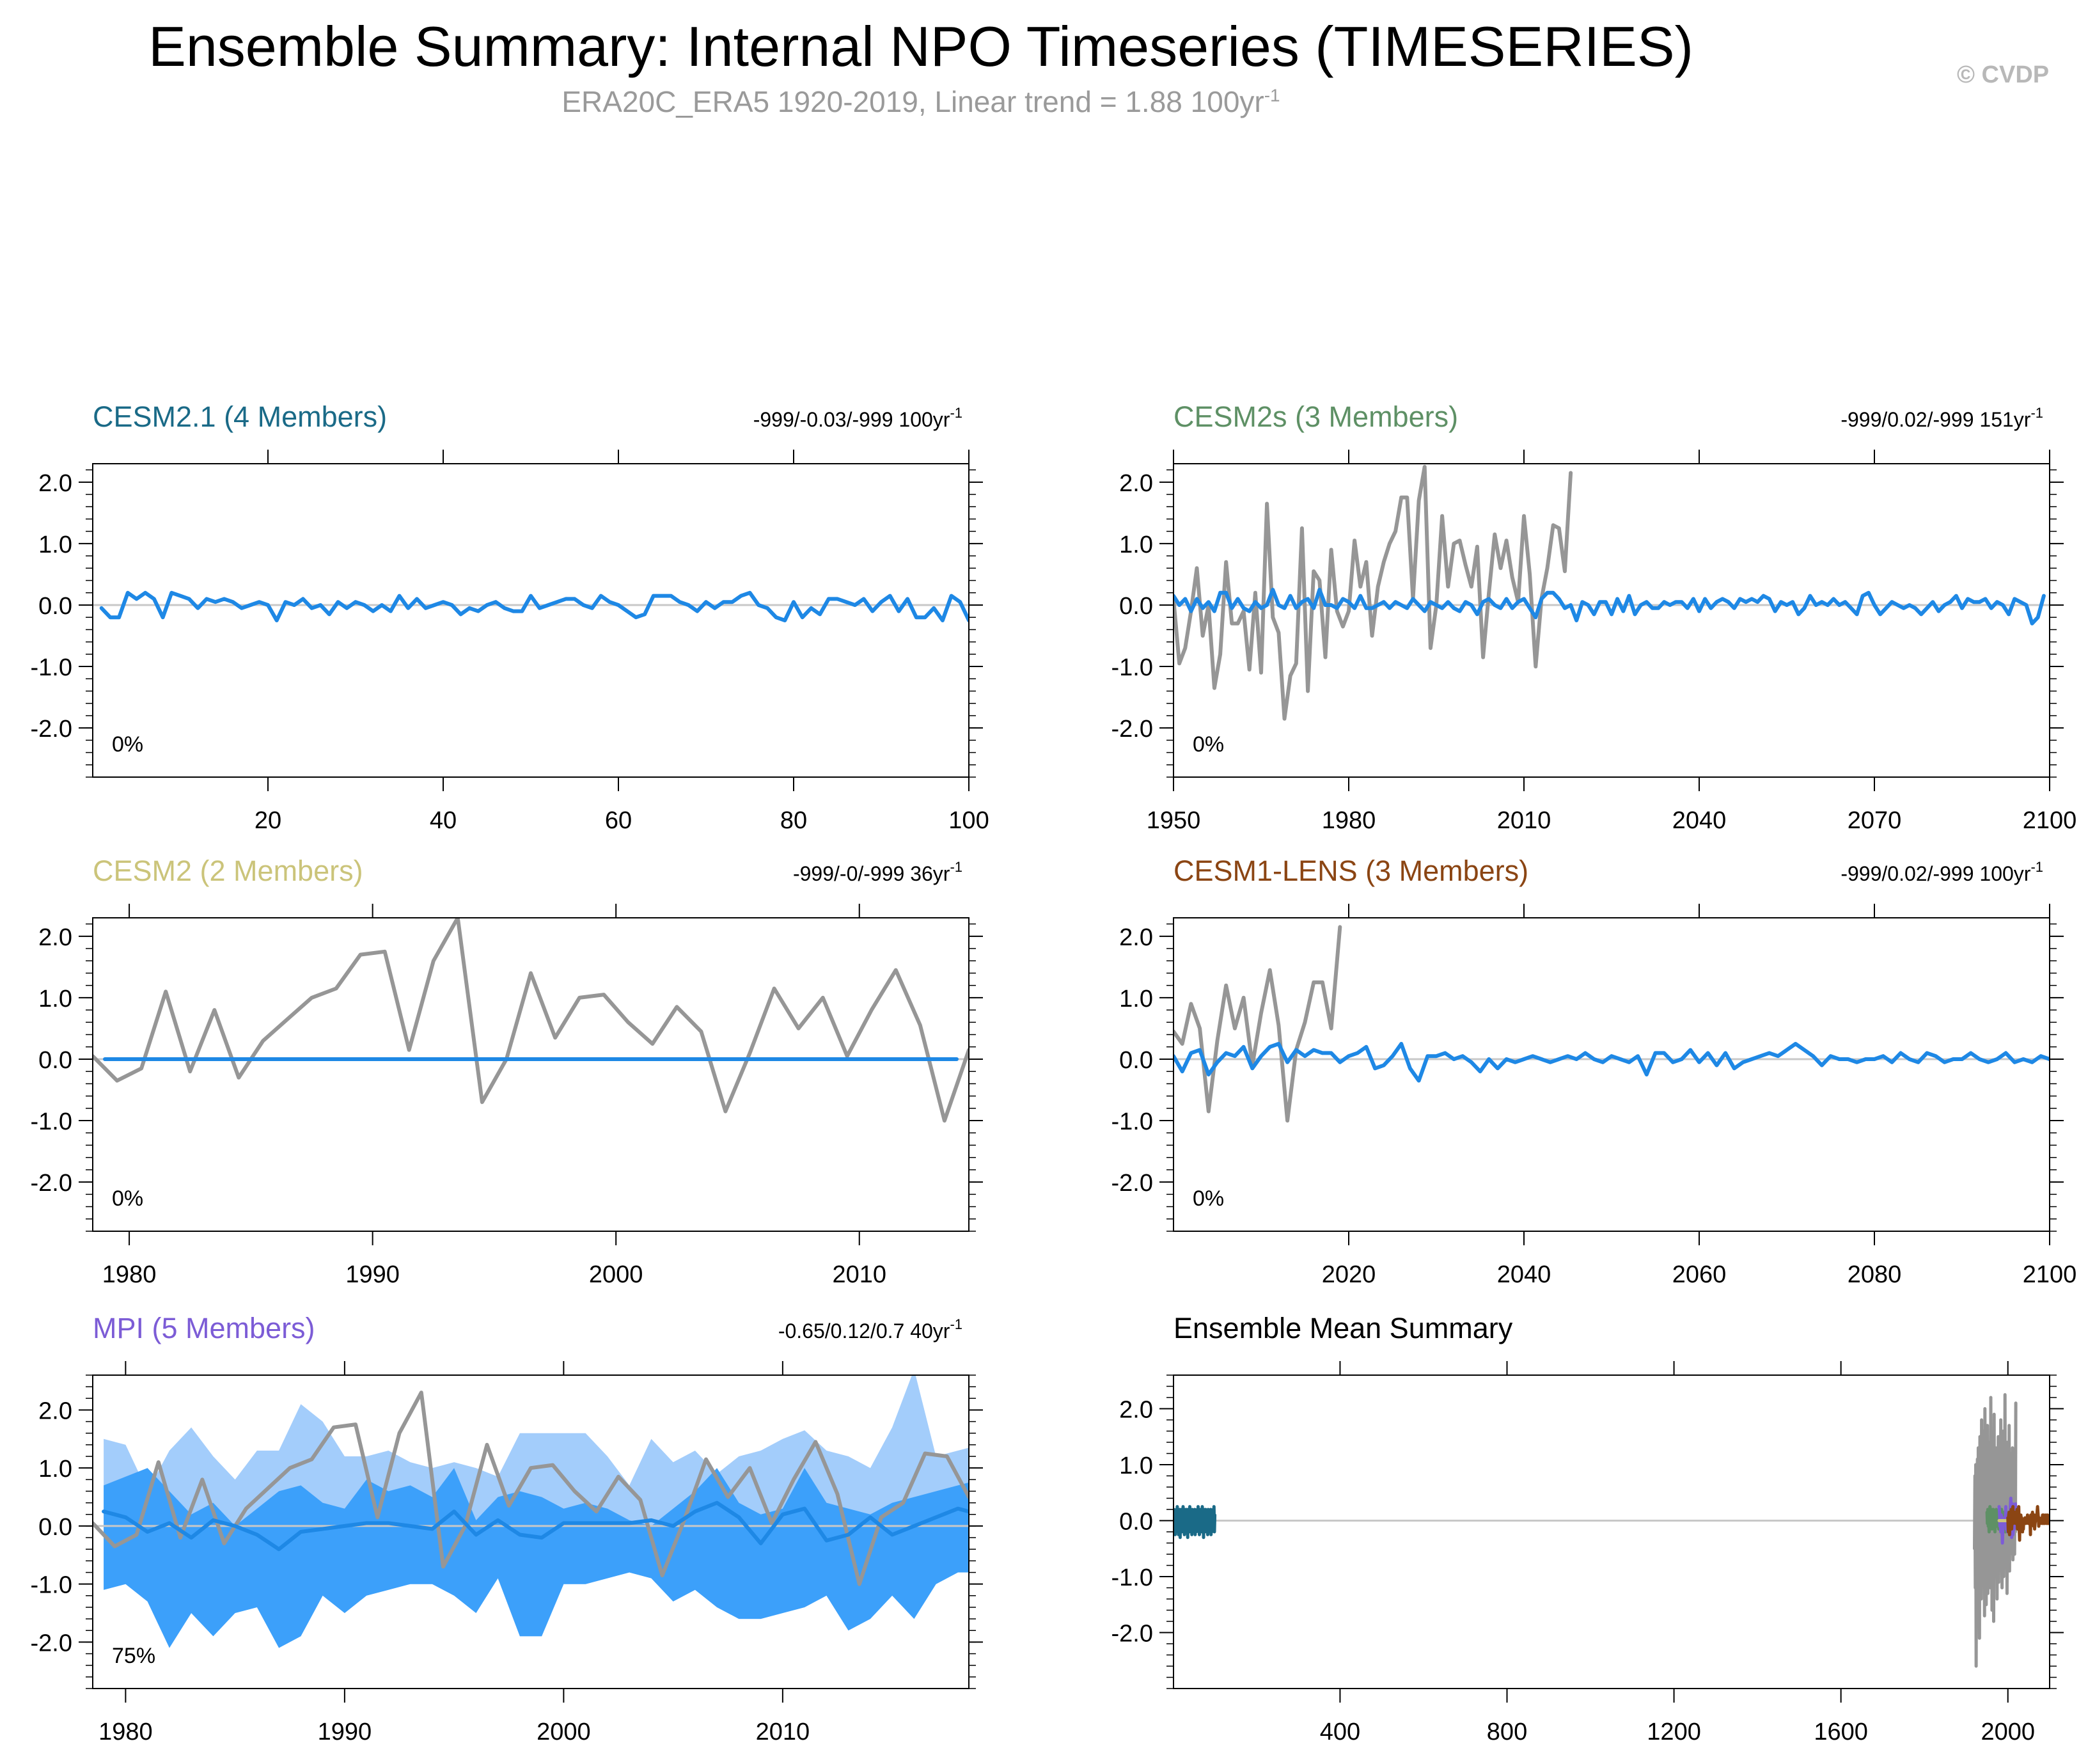 Image resolution: width=2088 pixels, height=1764 pixels. I want to click on x-tick-label: 40, so click(443, 820).